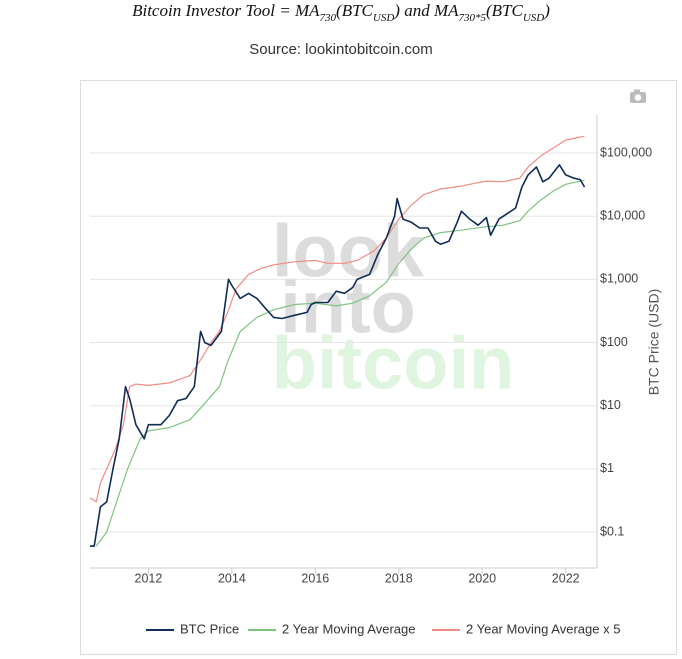 The image size is (682, 659). I want to click on x-tick-label: 2018, so click(399, 578).